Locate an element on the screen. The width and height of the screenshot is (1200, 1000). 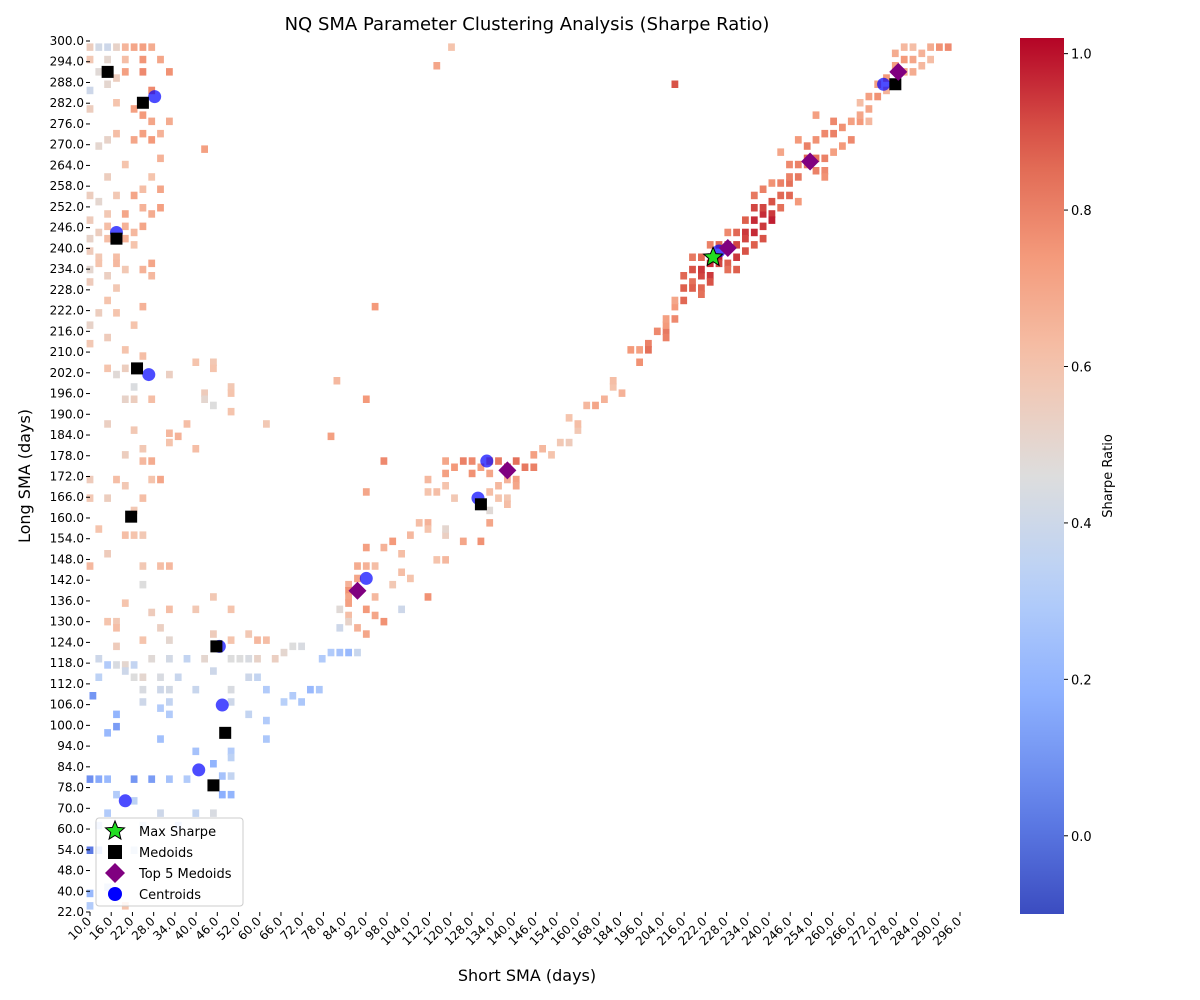
y-tick-label: 252.0 is located at coordinates (67, 207).